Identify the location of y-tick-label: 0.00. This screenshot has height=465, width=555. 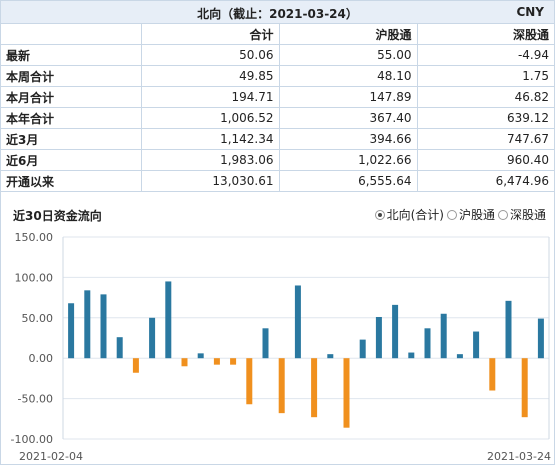
(41, 358).